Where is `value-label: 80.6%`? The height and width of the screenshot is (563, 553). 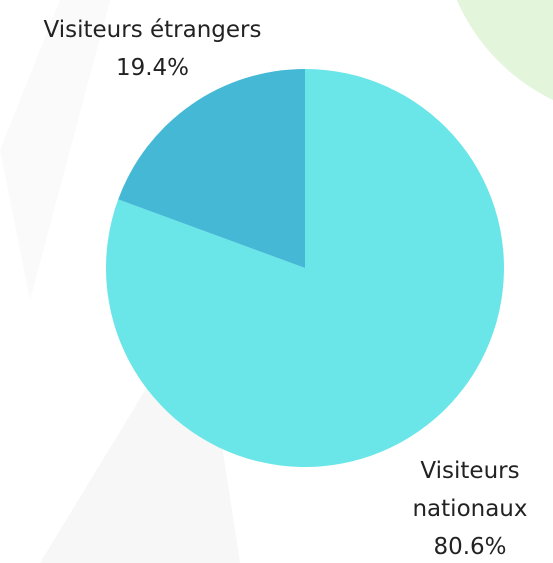 value-label: 80.6% is located at coordinates (470, 547).